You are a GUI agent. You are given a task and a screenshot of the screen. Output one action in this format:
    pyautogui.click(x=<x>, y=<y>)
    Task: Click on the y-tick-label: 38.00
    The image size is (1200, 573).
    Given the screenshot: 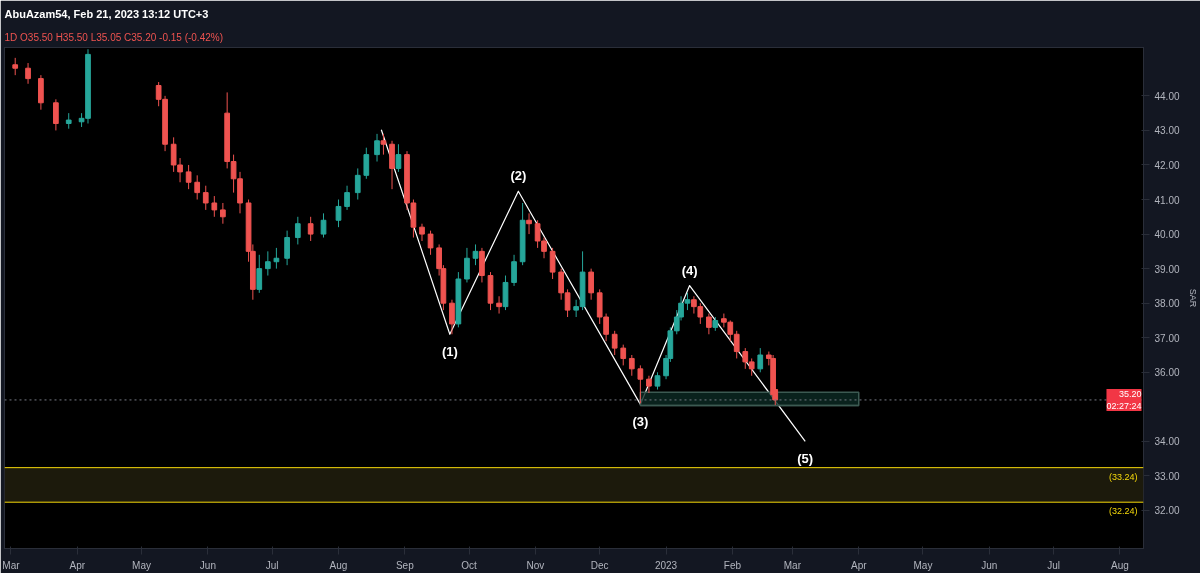 What is the action you would take?
    pyautogui.click(x=1167, y=304)
    